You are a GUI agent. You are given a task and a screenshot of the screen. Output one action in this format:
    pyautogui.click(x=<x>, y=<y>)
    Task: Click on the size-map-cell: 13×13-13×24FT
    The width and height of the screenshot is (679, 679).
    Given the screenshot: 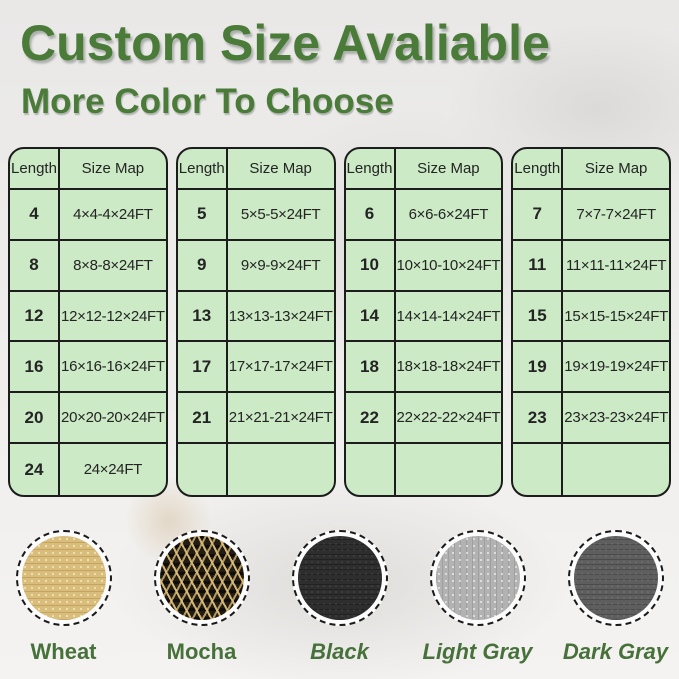 What is the action you would take?
    pyautogui.click(x=280, y=317)
    